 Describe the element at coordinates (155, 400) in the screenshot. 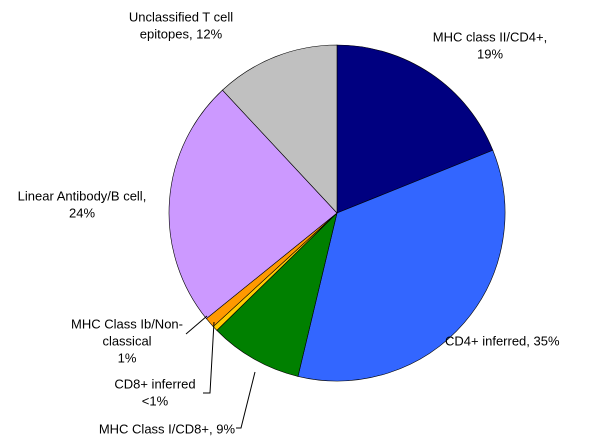

I see `slice-label: <1%` at that location.